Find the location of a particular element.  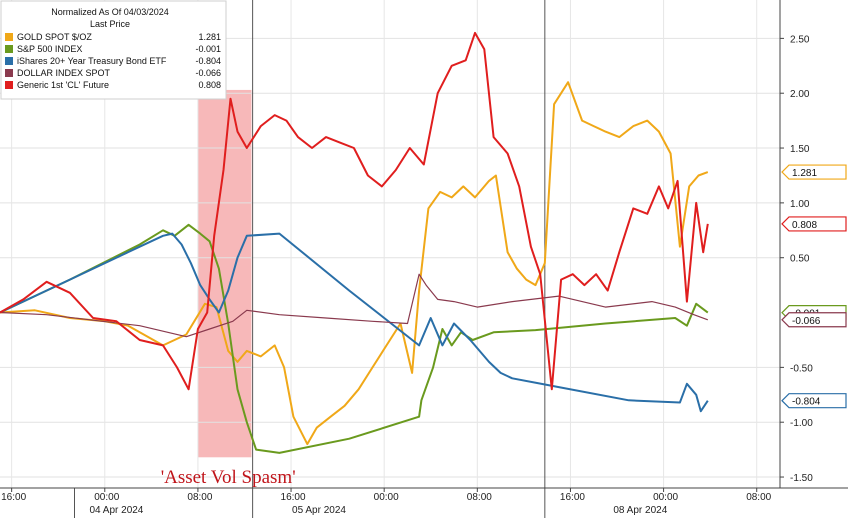

legend-series-name: S&P 500 INDEX is located at coordinates (49, 49).